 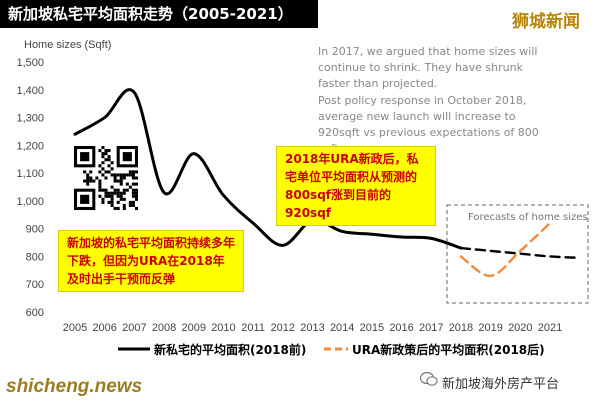 What do you see at coordinates (550, 328) in the screenshot?
I see `x-tick-label: 2021` at bounding box center [550, 328].